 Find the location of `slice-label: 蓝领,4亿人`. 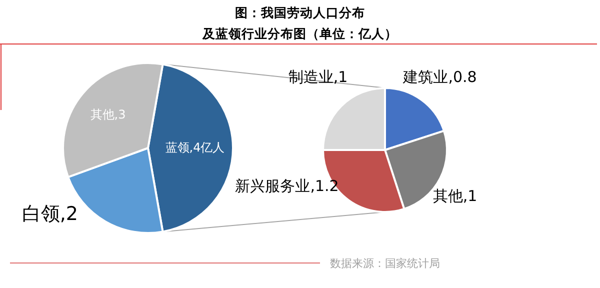

slice-label: 蓝领,4亿人 is located at coordinates (195, 147).